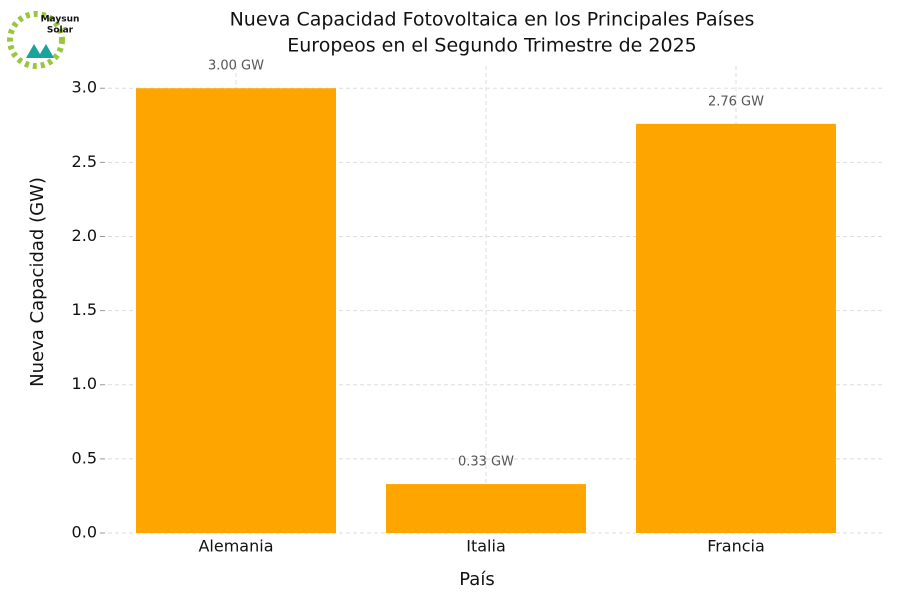 Image resolution: width=900 pixels, height=600 pixels. I want to click on y-tick-label: 3.0, so click(84, 87).